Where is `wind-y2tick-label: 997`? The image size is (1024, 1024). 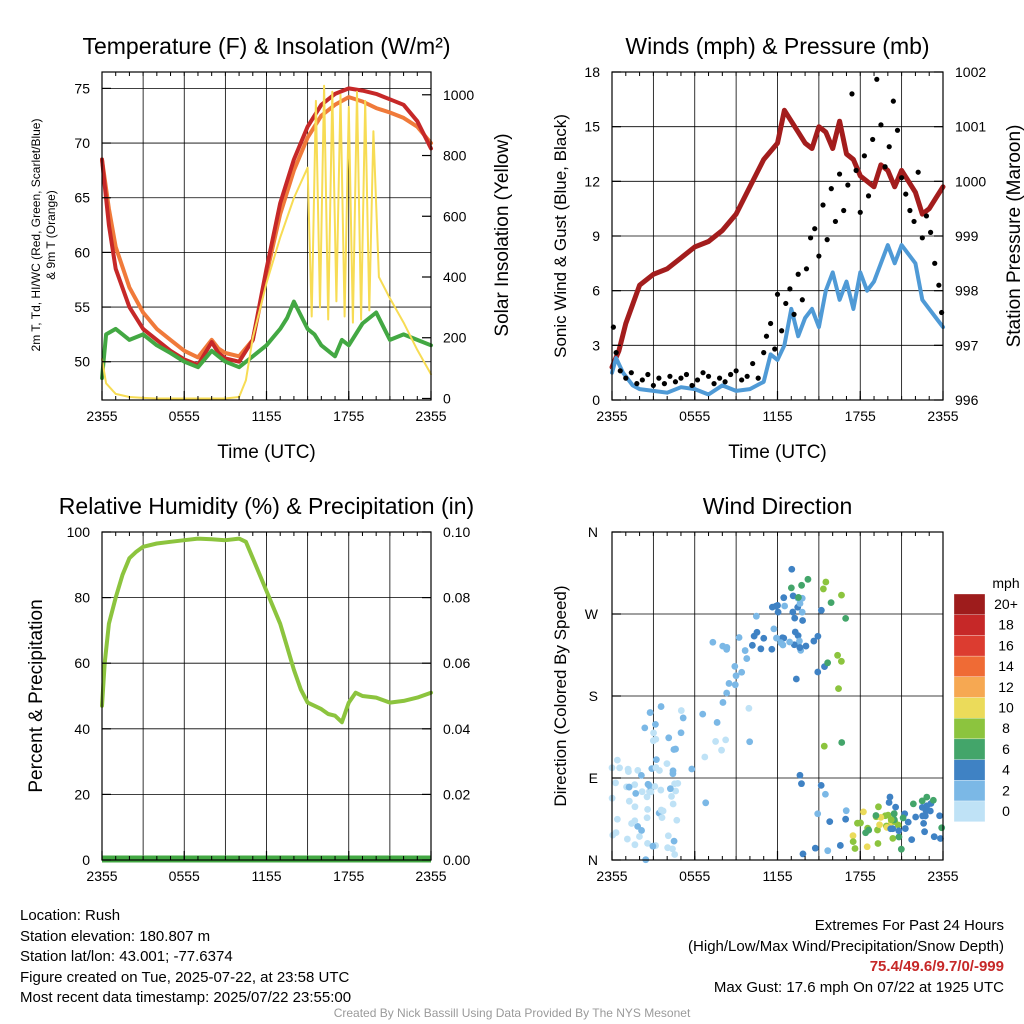 wind-y2tick-label: 997 is located at coordinates (967, 345).